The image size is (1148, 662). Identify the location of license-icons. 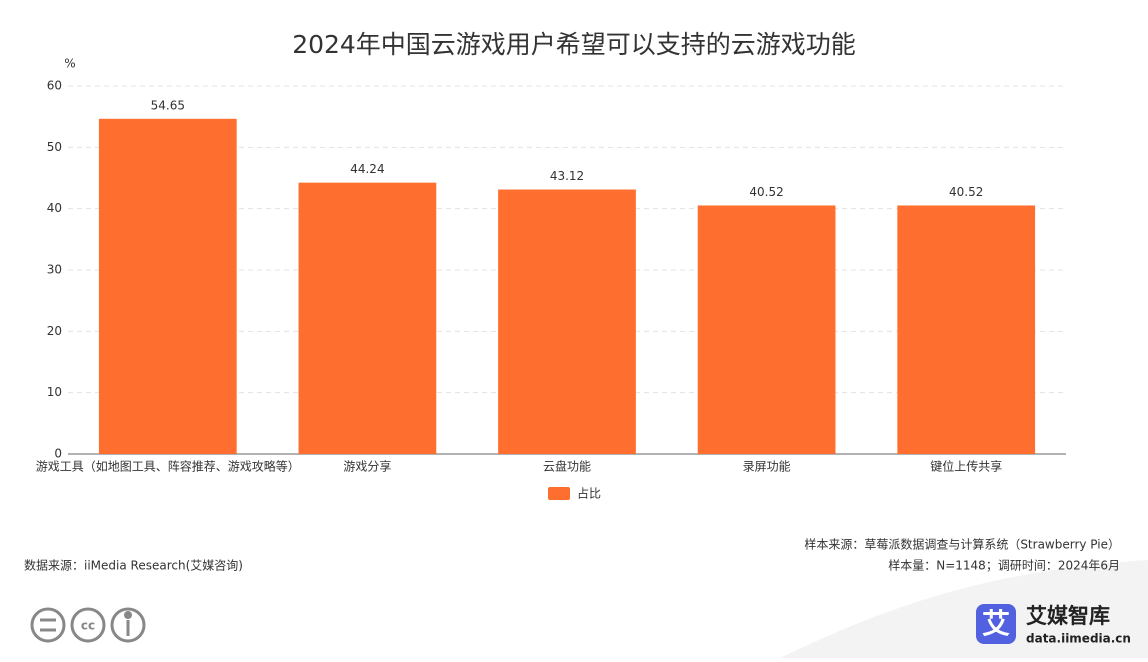
(88, 625).